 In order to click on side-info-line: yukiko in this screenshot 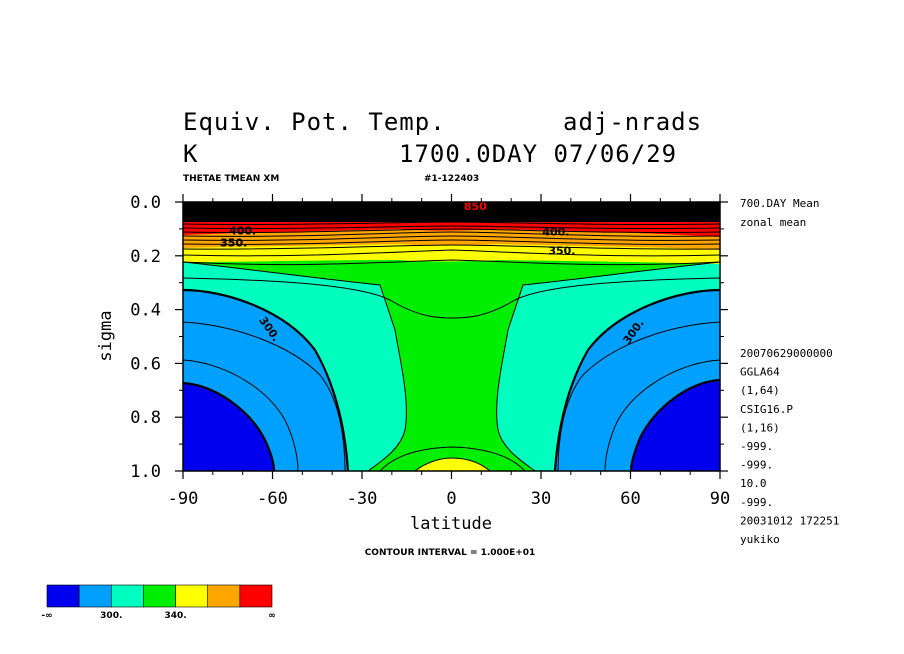, I will do `click(760, 539)`.